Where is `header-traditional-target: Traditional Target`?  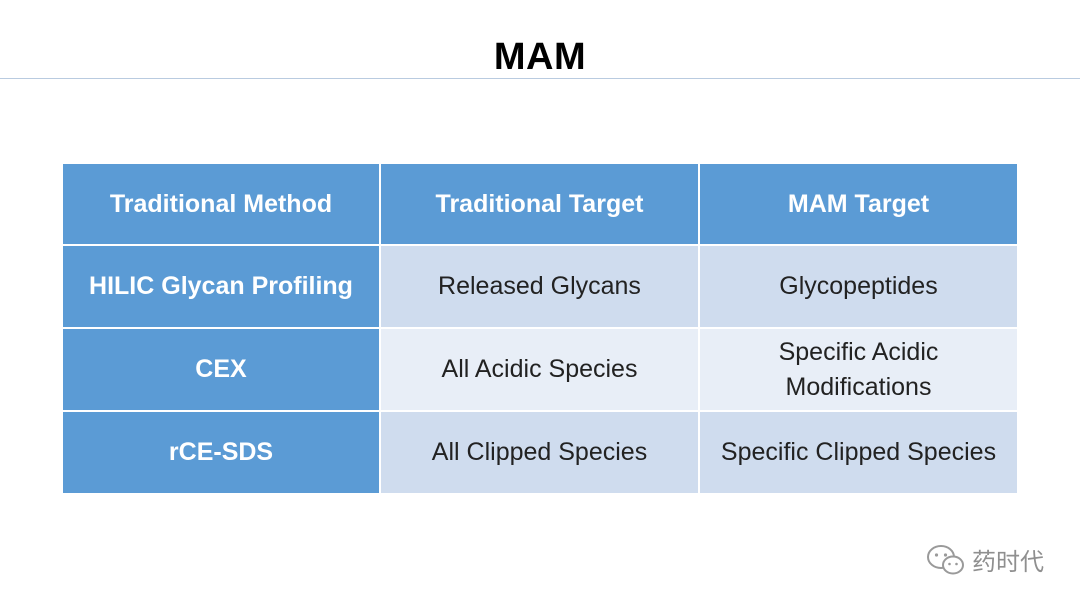
header-traditional-target: Traditional Target is located at coordinates (539, 204).